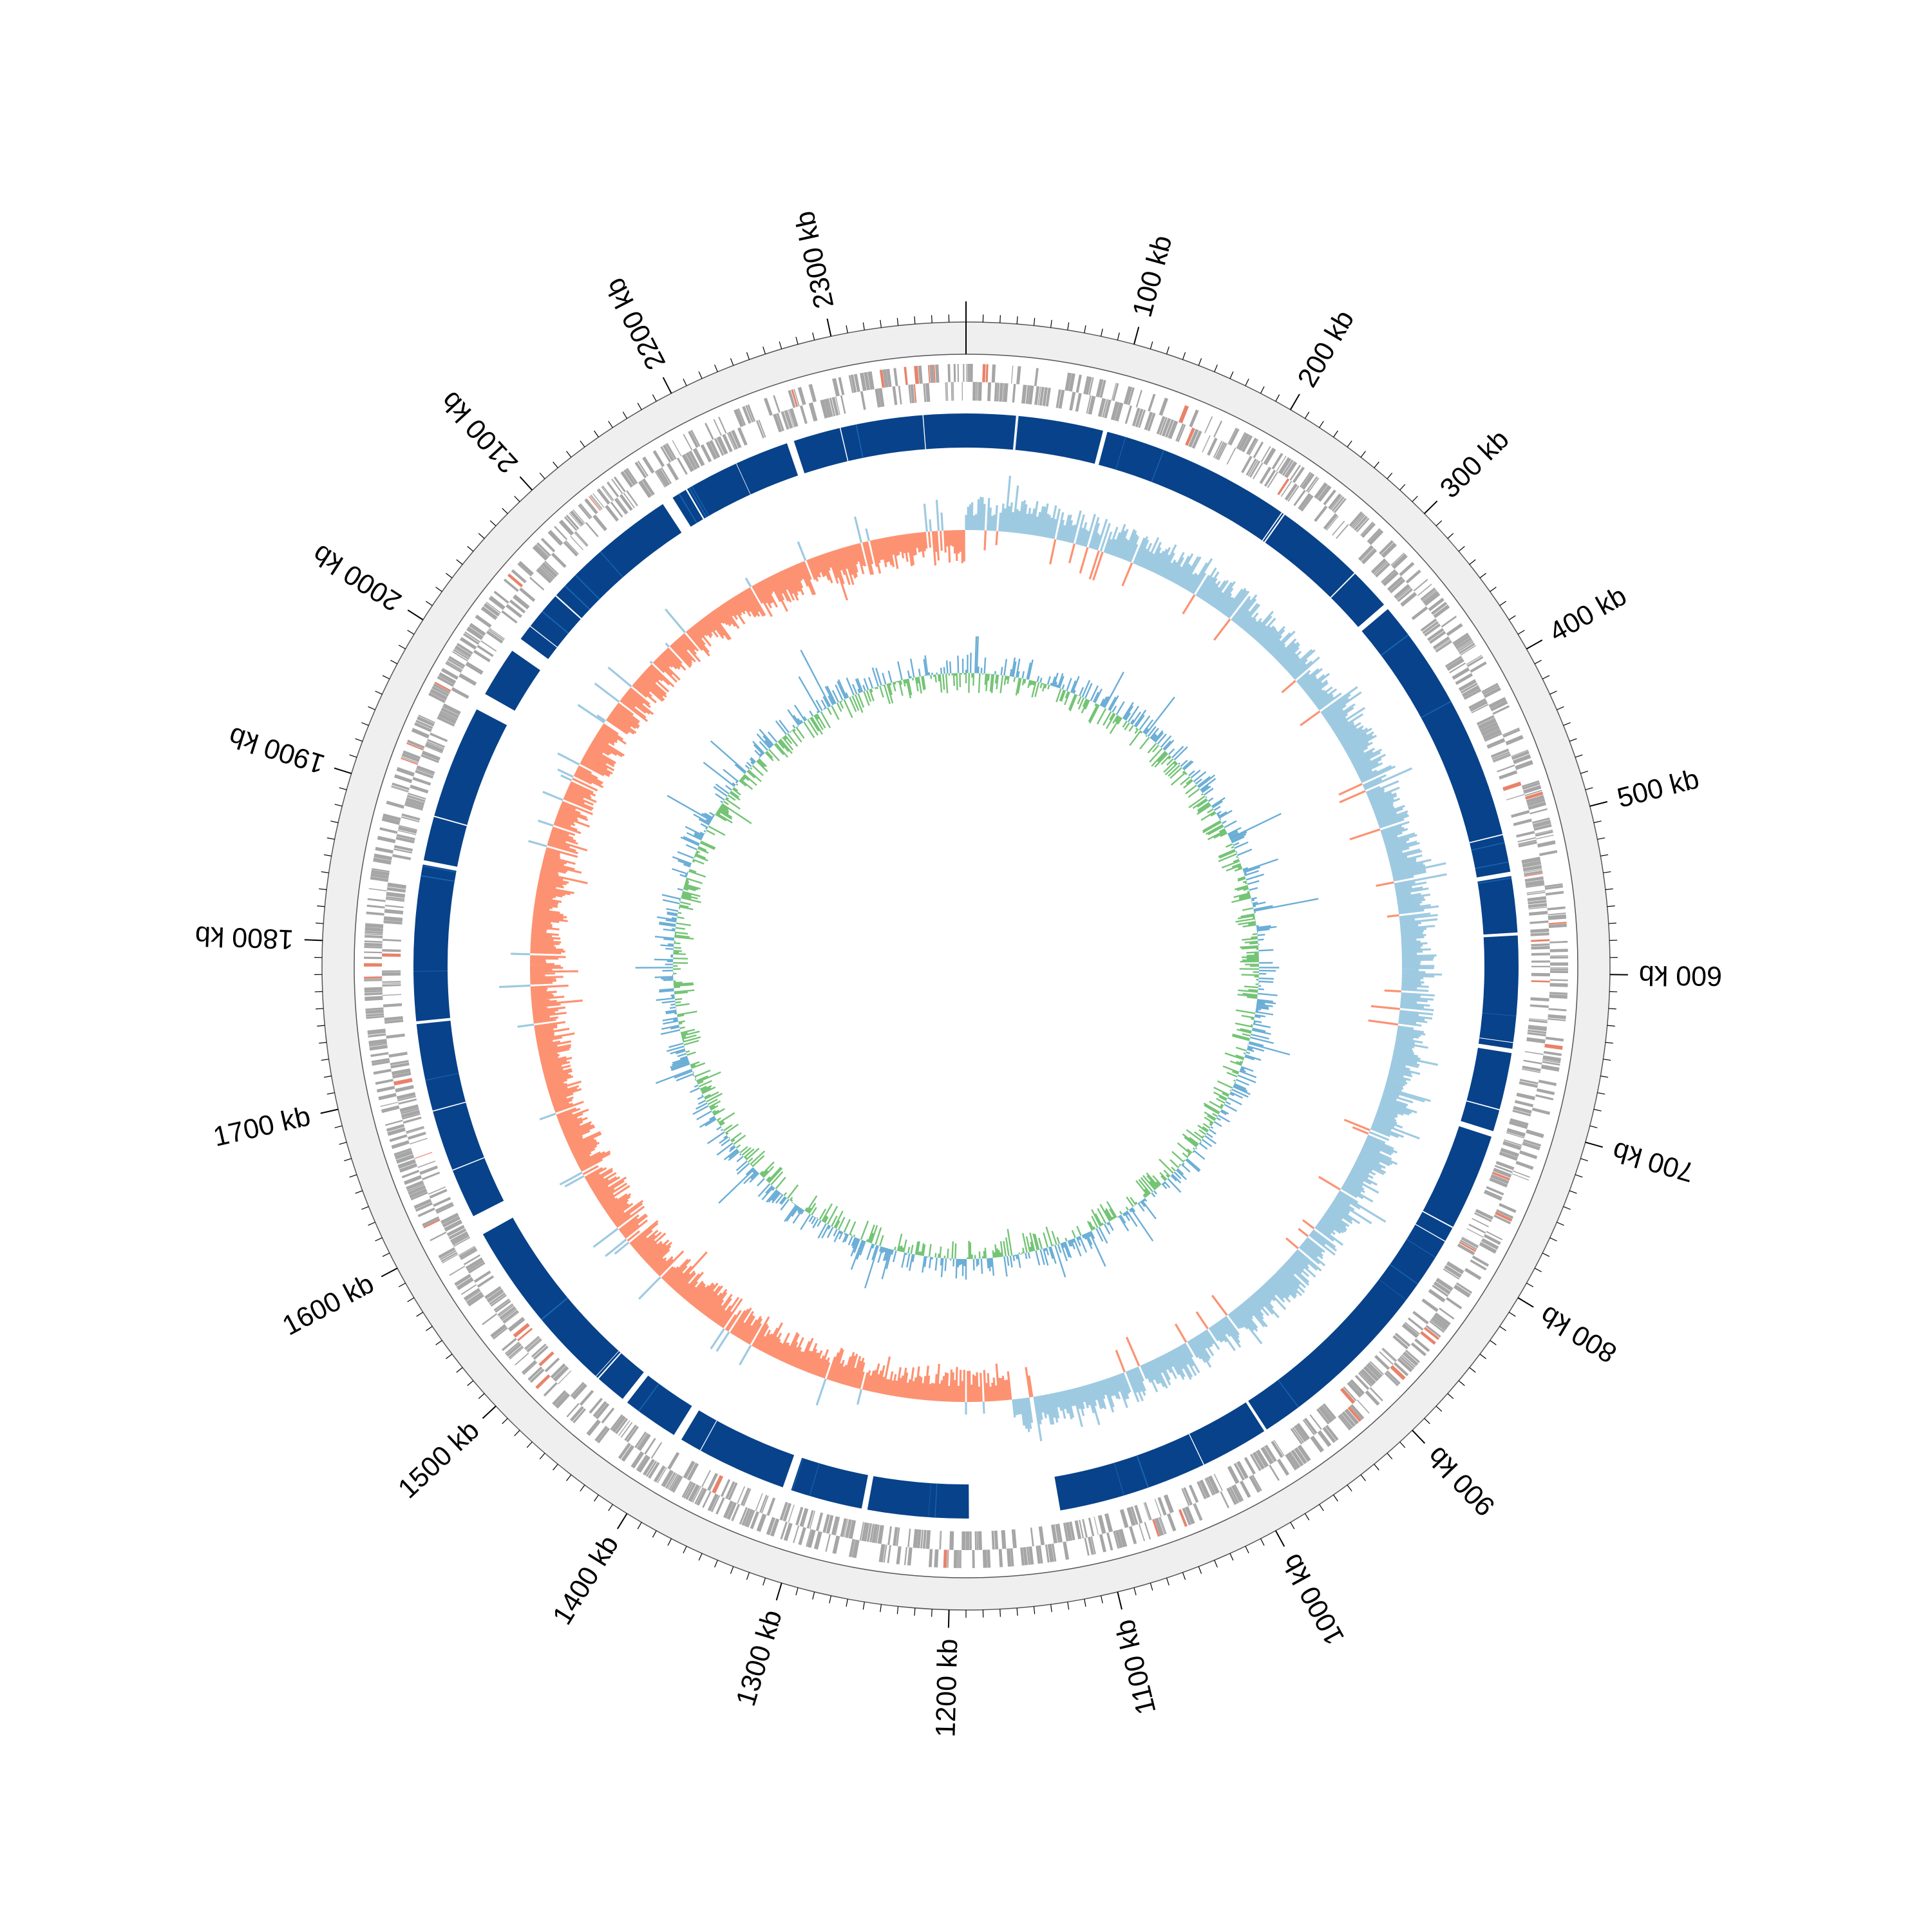  I want to click on major-tick, so click(1136, 336).